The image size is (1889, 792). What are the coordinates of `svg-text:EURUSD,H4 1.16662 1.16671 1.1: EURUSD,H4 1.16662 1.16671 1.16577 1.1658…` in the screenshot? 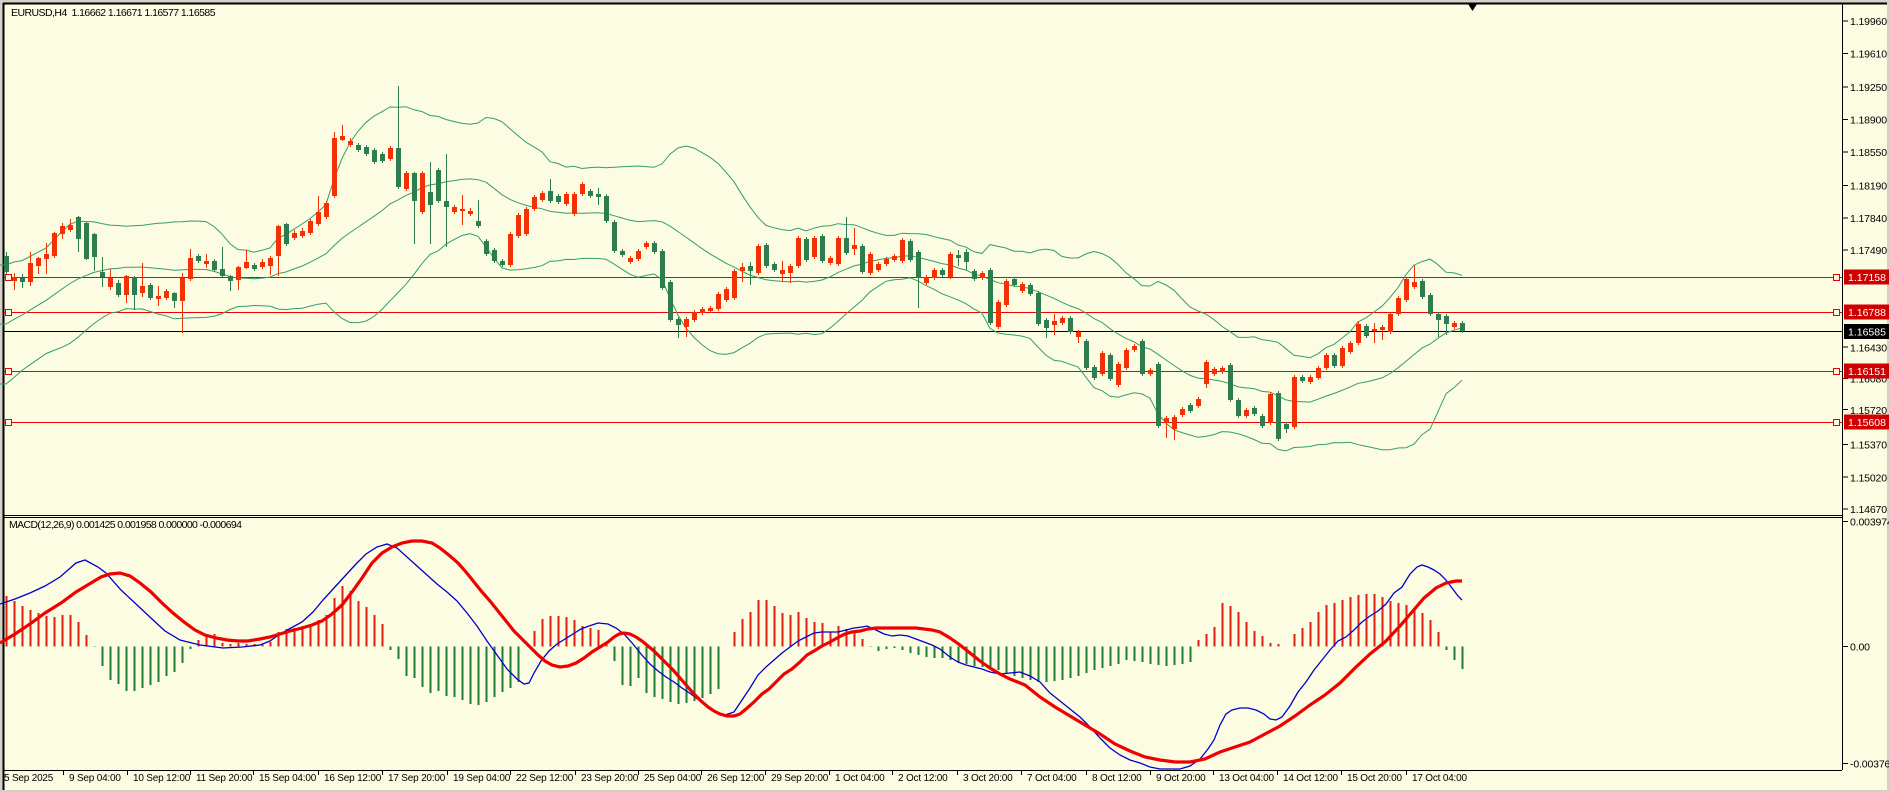 It's located at (113, 13).